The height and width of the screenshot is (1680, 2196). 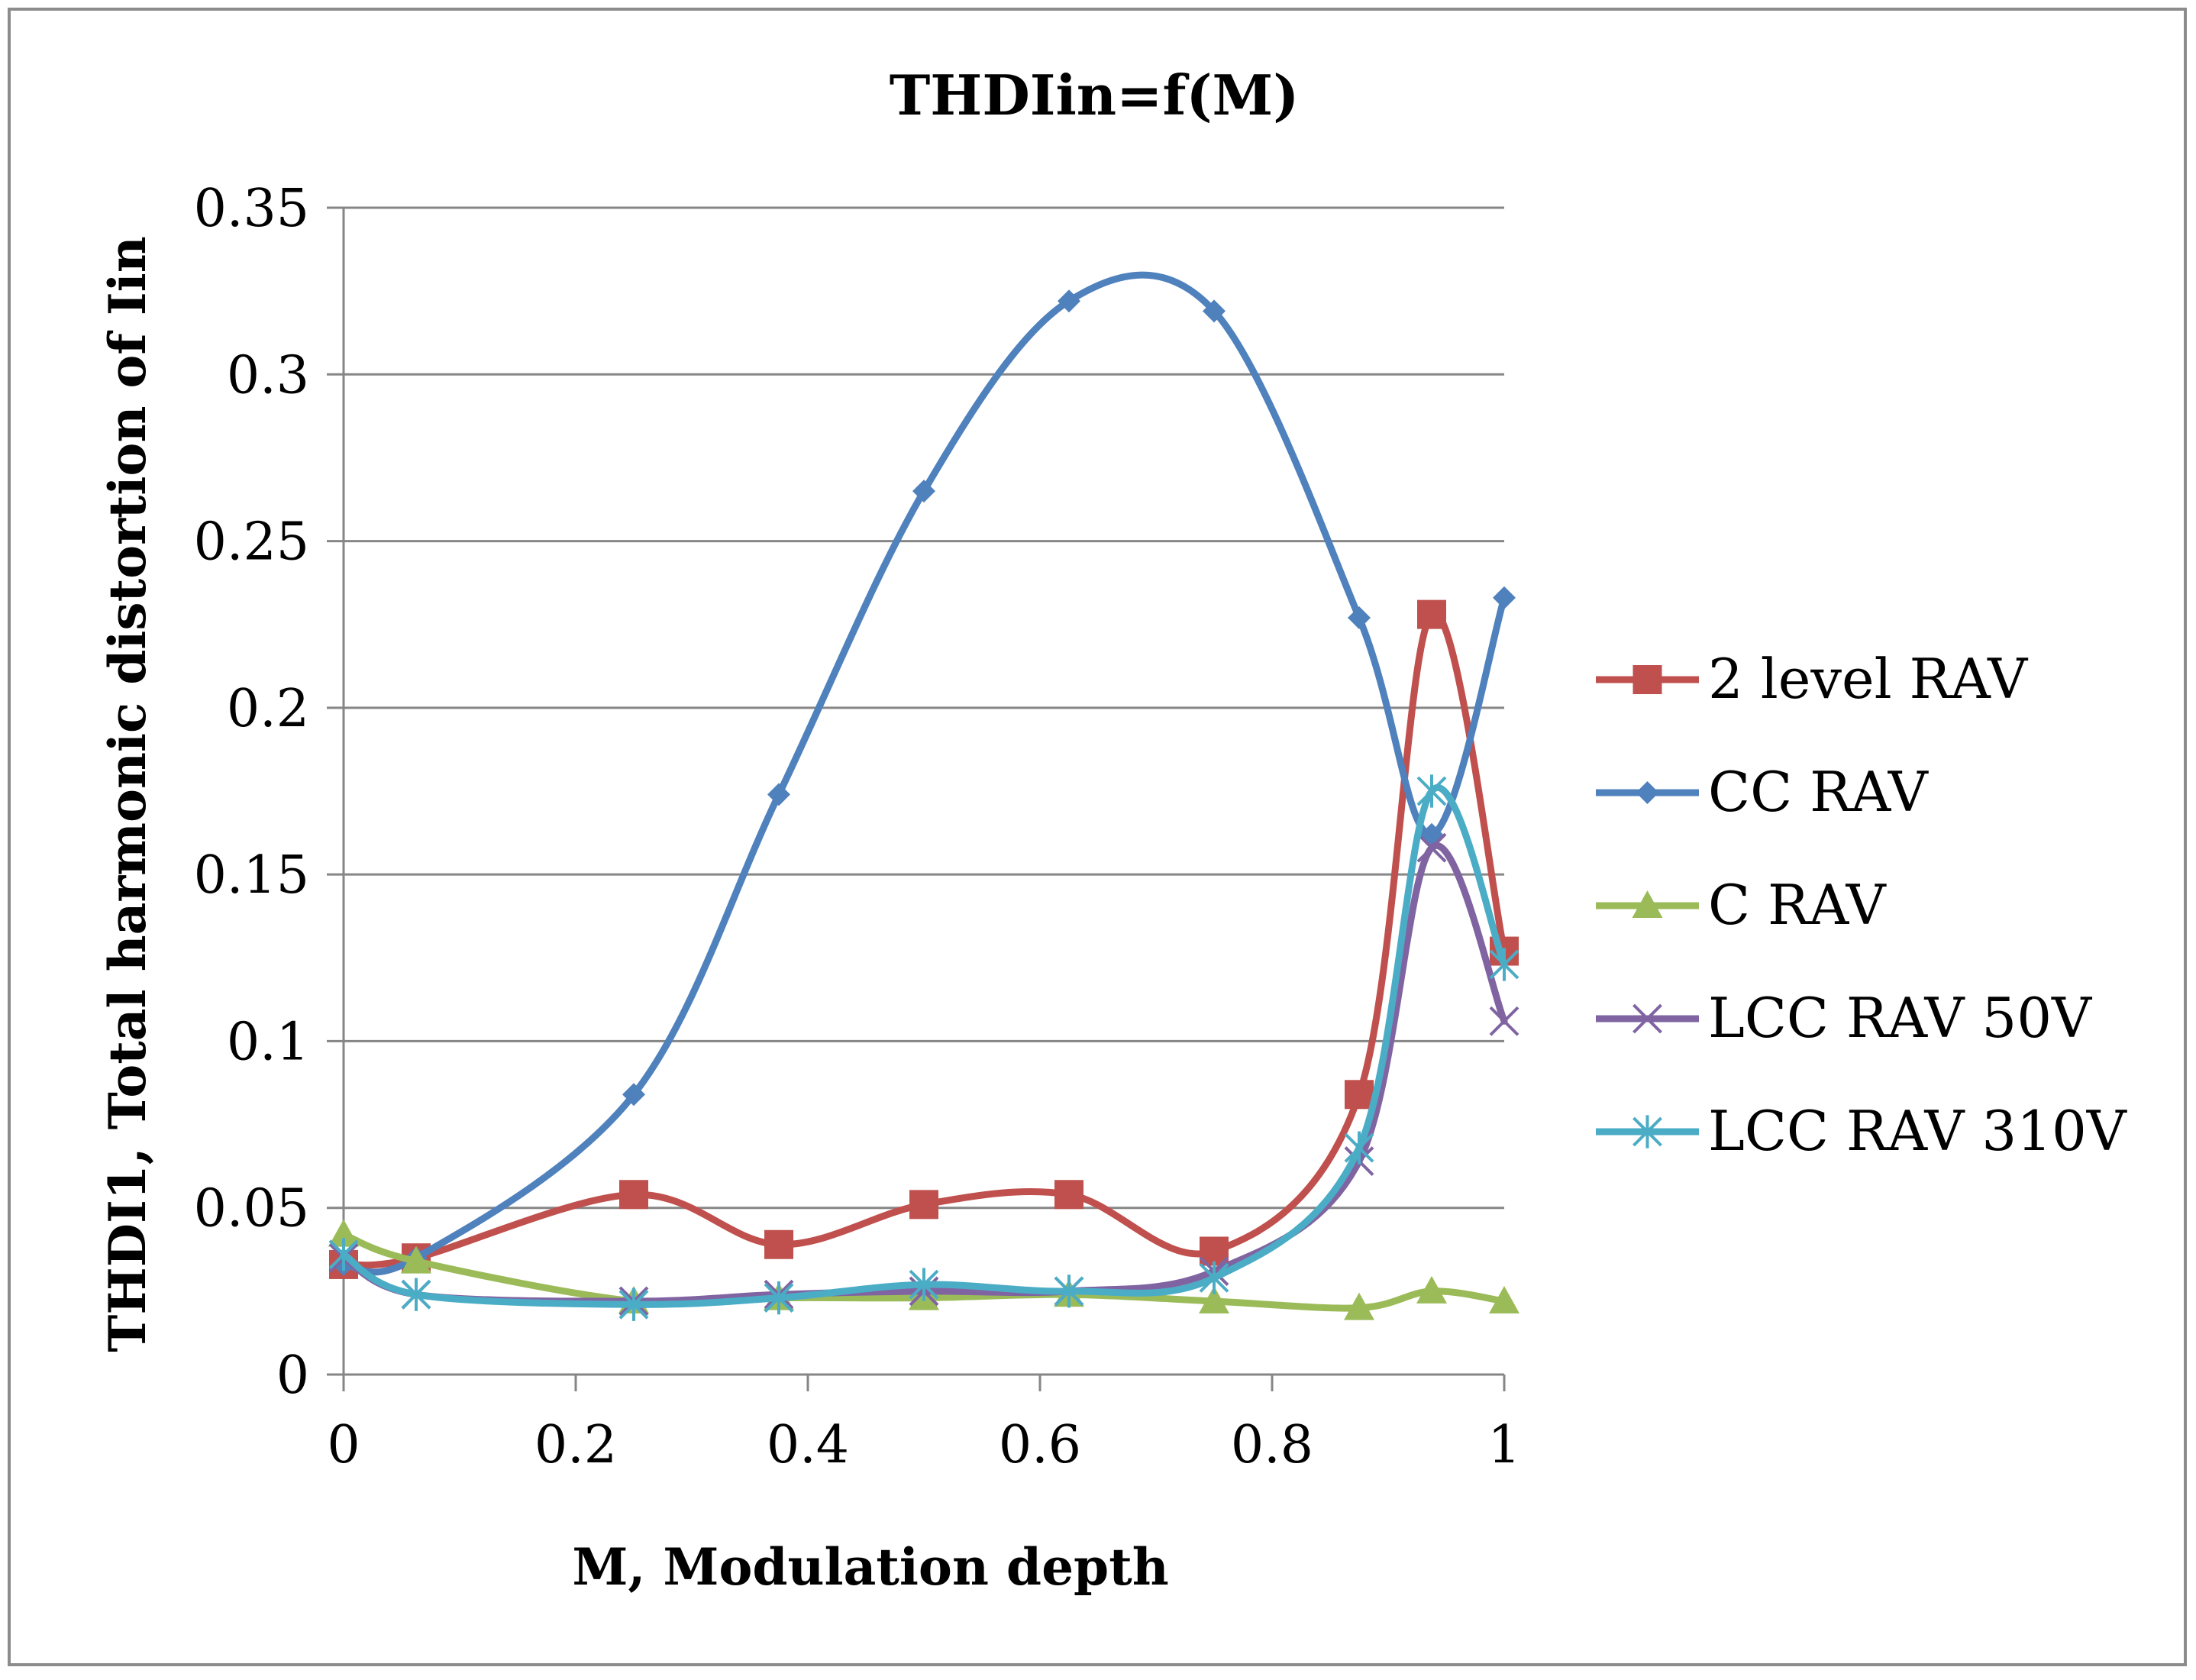 I want to click on legend-entry-lcc-rav-310v: LCC RAV 310V, so click(x=1862, y=1131).